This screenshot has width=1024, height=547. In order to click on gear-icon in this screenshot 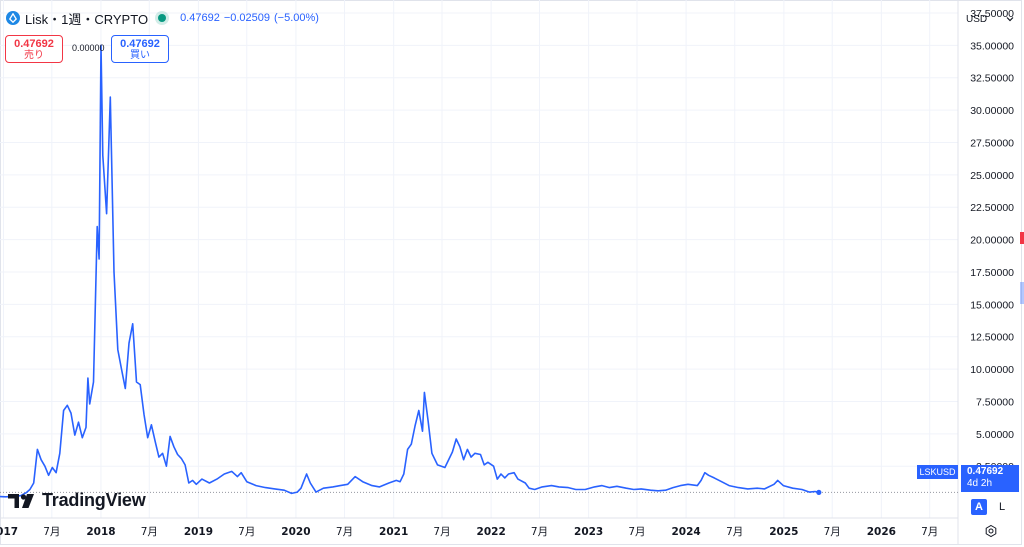, I will do `click(991, 531)`.